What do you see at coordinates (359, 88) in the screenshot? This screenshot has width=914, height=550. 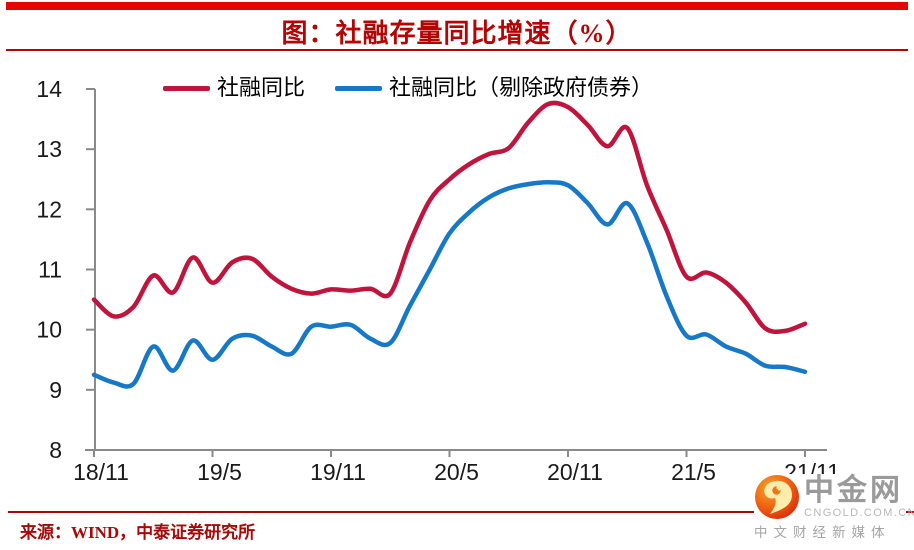 I see `legend-line-swatch-blue` at bounding box center [359, 88].